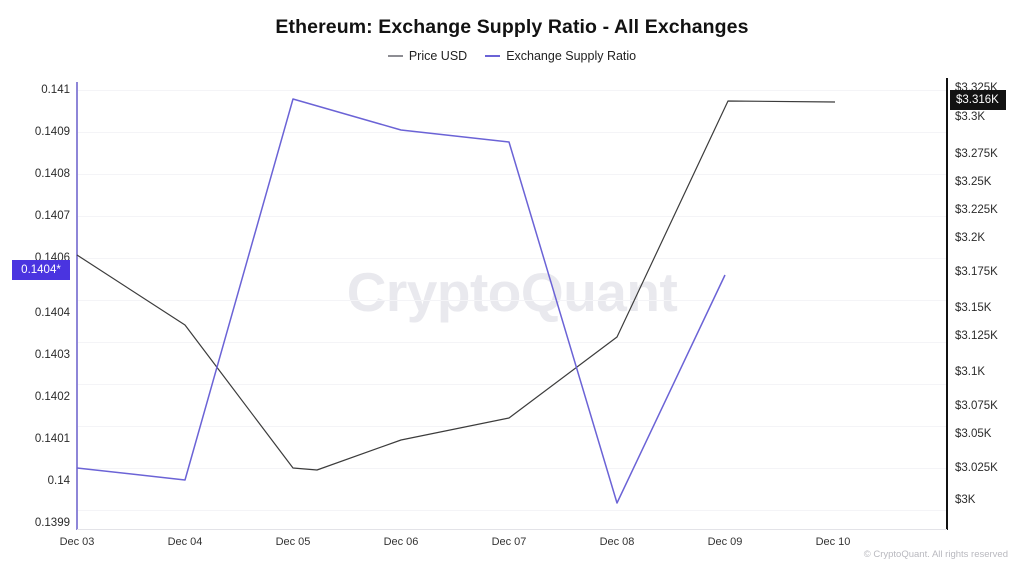 Image resolution: width=1024 pixels, height=576 pixels. Describe the element at coordinates (973, 182) in the screenshot. I see `y-axis-right-tick: $3.25K` at that location.